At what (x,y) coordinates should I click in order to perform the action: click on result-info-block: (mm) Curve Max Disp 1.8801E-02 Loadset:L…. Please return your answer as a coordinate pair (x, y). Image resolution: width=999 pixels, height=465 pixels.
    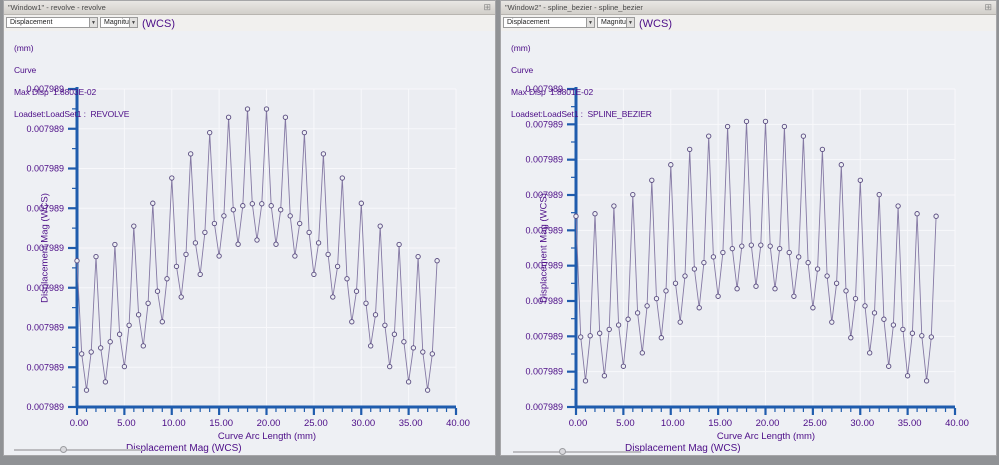
    Looking at the image, I should click on (581, 82).